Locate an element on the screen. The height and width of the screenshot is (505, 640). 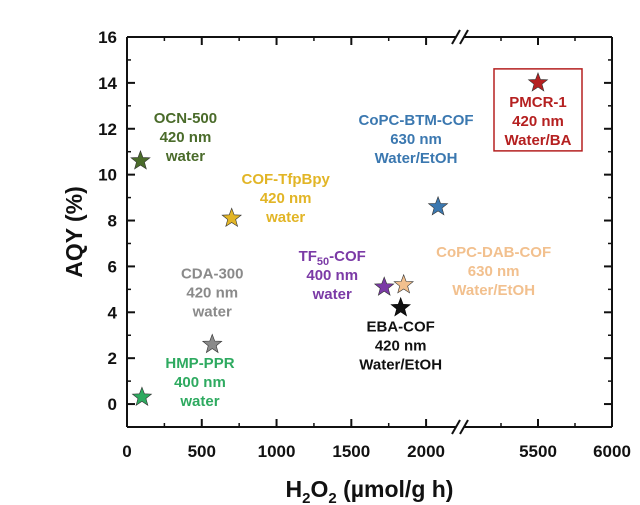
point-label: HMP-PPR 400 nm water is located at coordinates (199, 382).